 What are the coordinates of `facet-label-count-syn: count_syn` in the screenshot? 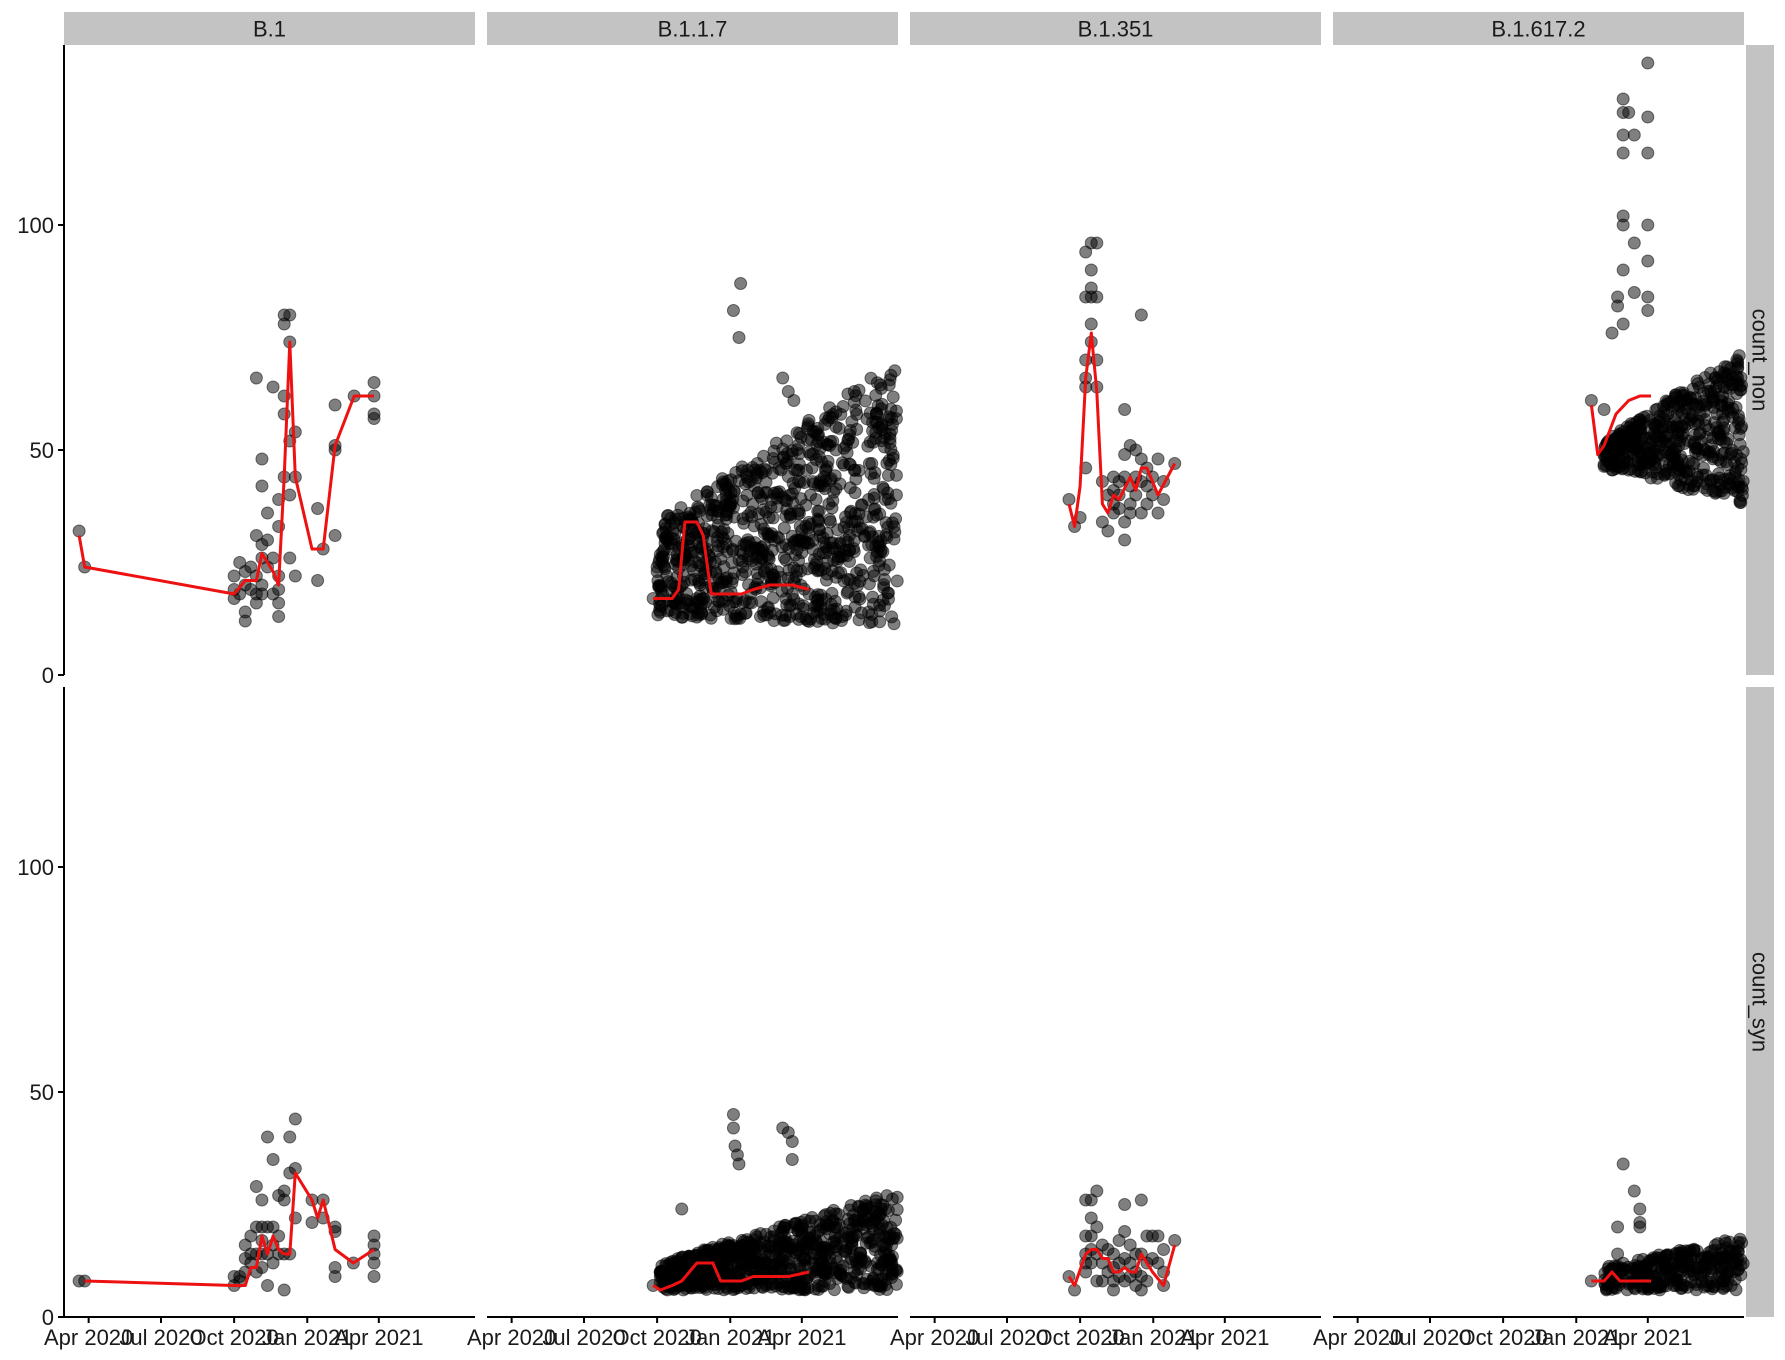 It's located at (1760, 1002).